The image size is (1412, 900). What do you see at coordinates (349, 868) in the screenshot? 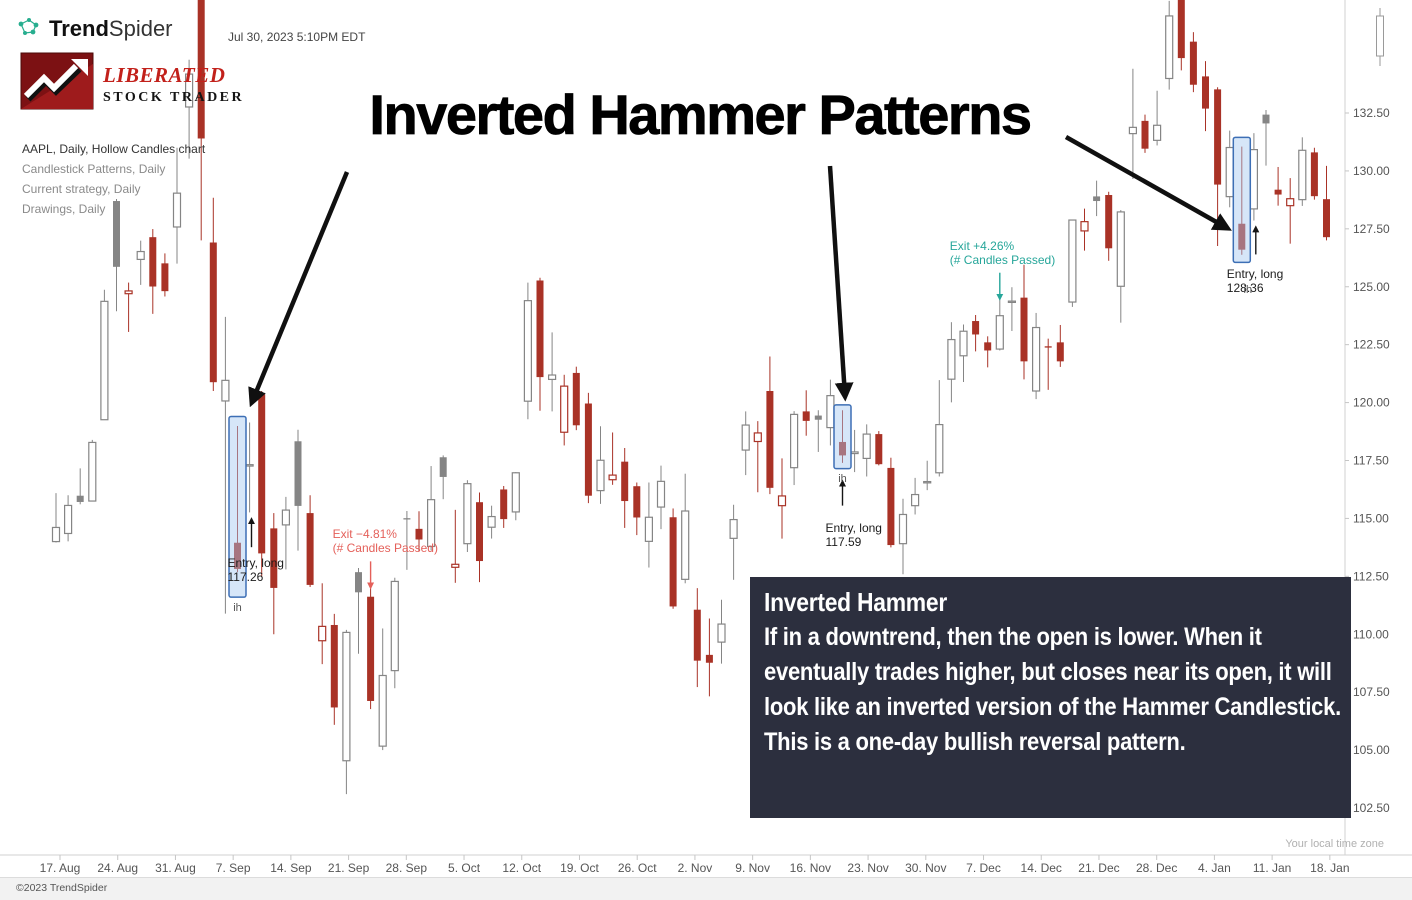
I see `time-axis-label: 21. Sep` at bounding box center [349, 868].